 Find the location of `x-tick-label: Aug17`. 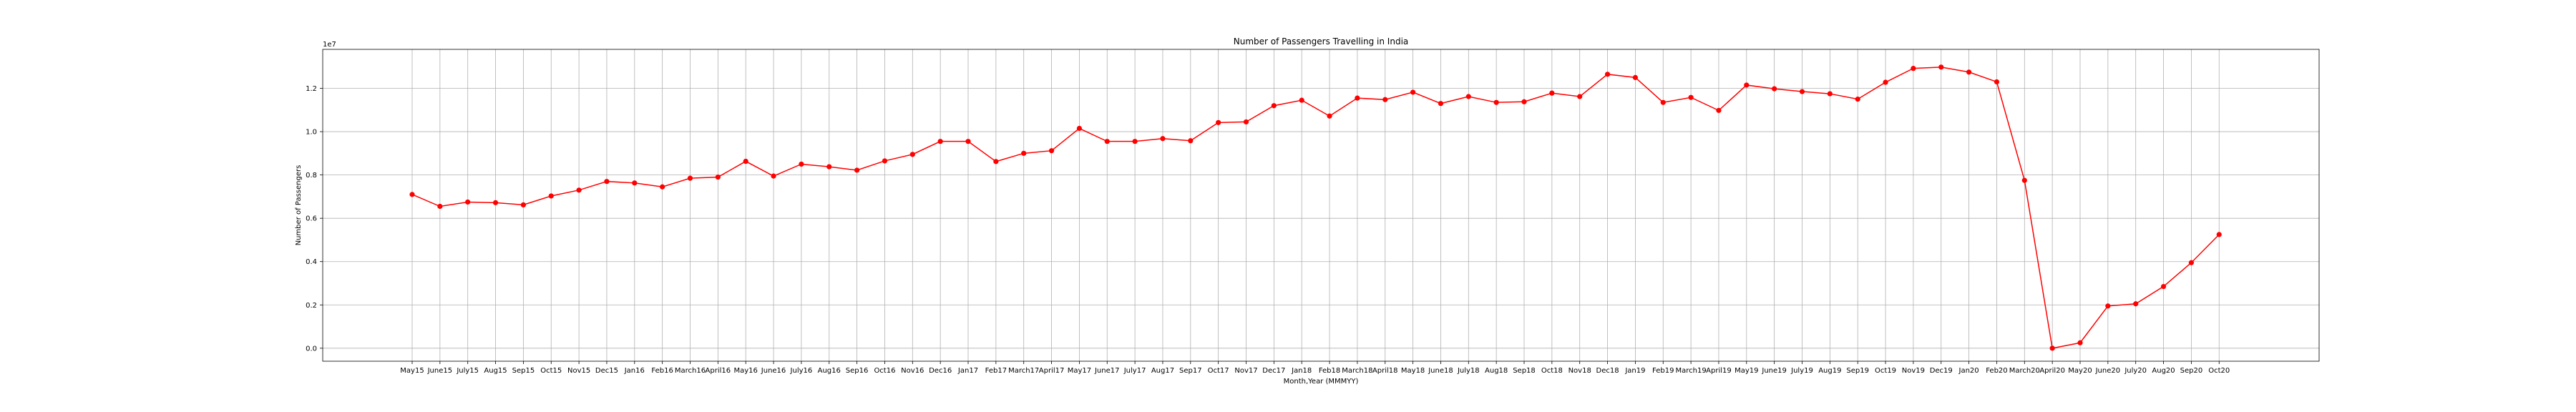

x-tick-label: Aug17 is located at coordinates (1162, 371).